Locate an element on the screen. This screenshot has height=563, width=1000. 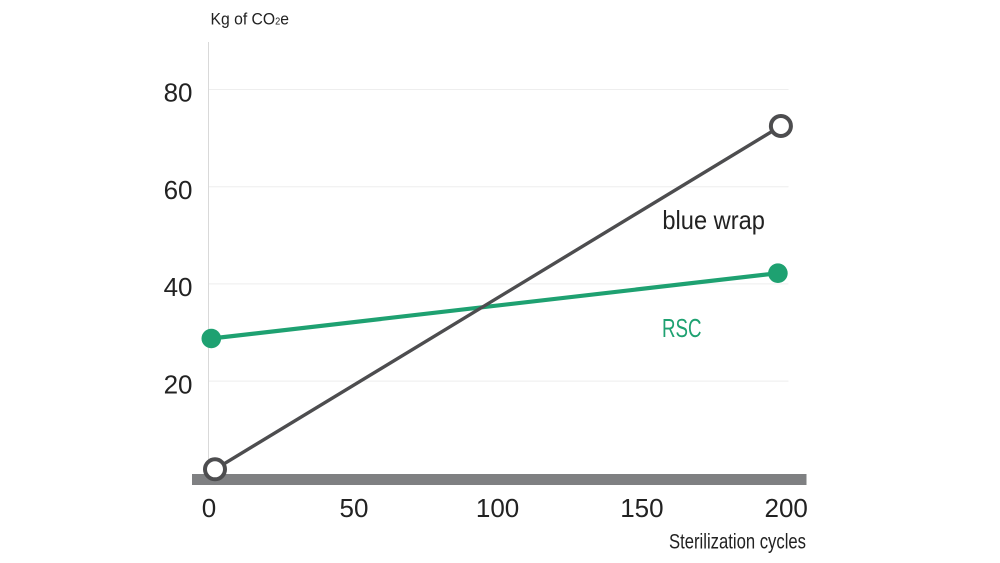
svg-text: 80 is located at coordinates (178, 93).